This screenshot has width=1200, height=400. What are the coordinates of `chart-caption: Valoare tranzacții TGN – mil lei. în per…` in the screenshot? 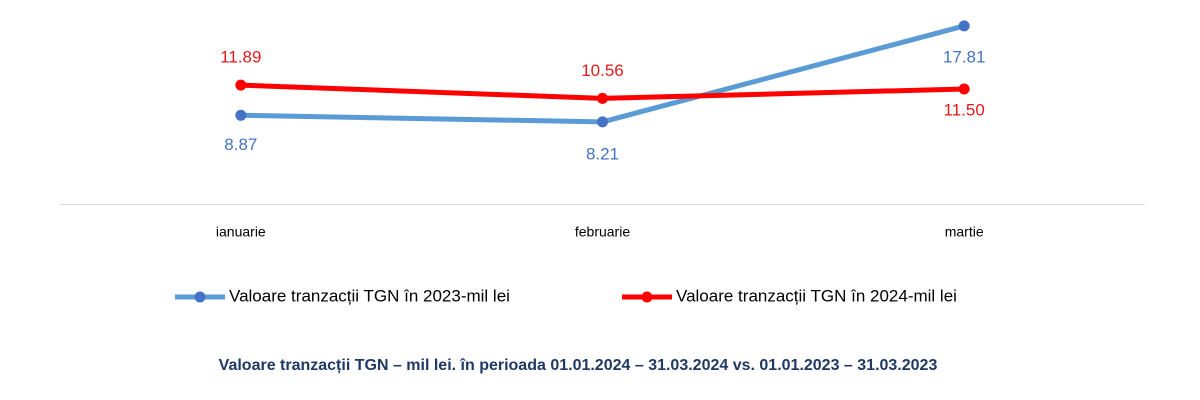 It's located at (578, 365).